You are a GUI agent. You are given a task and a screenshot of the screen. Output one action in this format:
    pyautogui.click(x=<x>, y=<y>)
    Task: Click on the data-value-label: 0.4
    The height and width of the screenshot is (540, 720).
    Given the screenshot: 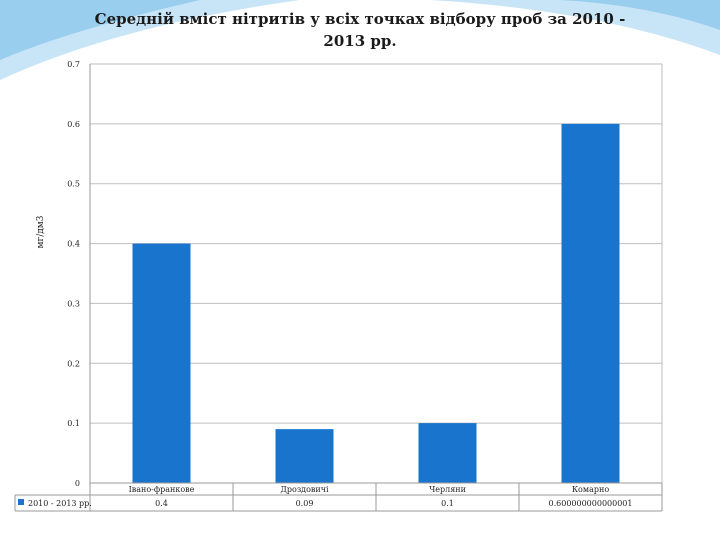 What is the action you would take?
    pyautogui.click(x=161, y=503)
    